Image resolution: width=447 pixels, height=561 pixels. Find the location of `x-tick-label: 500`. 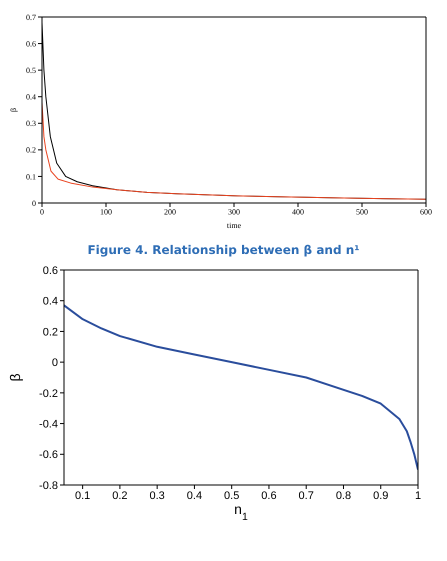

x-tick-label: 500 is located at coordinates (362, 212).